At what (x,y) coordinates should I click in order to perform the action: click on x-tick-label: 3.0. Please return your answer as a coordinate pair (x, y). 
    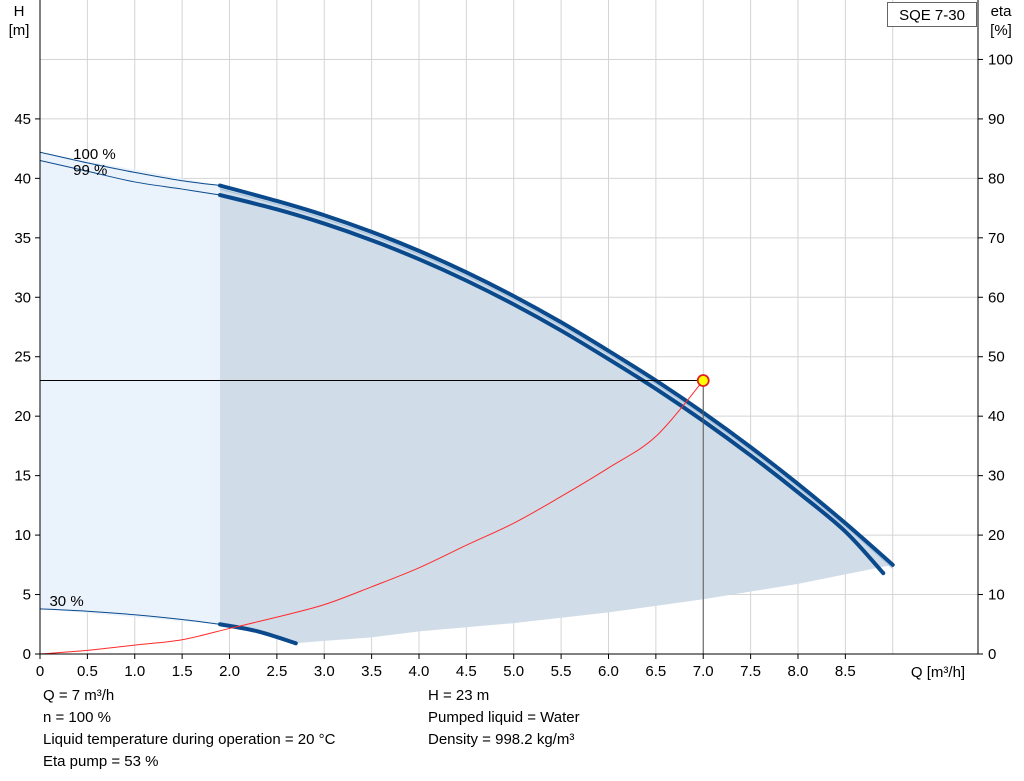
    Looking at the image, I should click on (324, 671).